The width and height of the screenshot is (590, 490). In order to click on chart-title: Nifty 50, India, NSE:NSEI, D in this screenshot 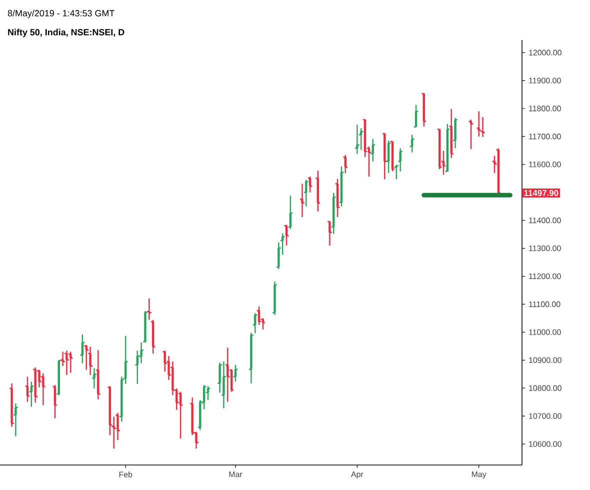, I will do `click(66, 33)`.